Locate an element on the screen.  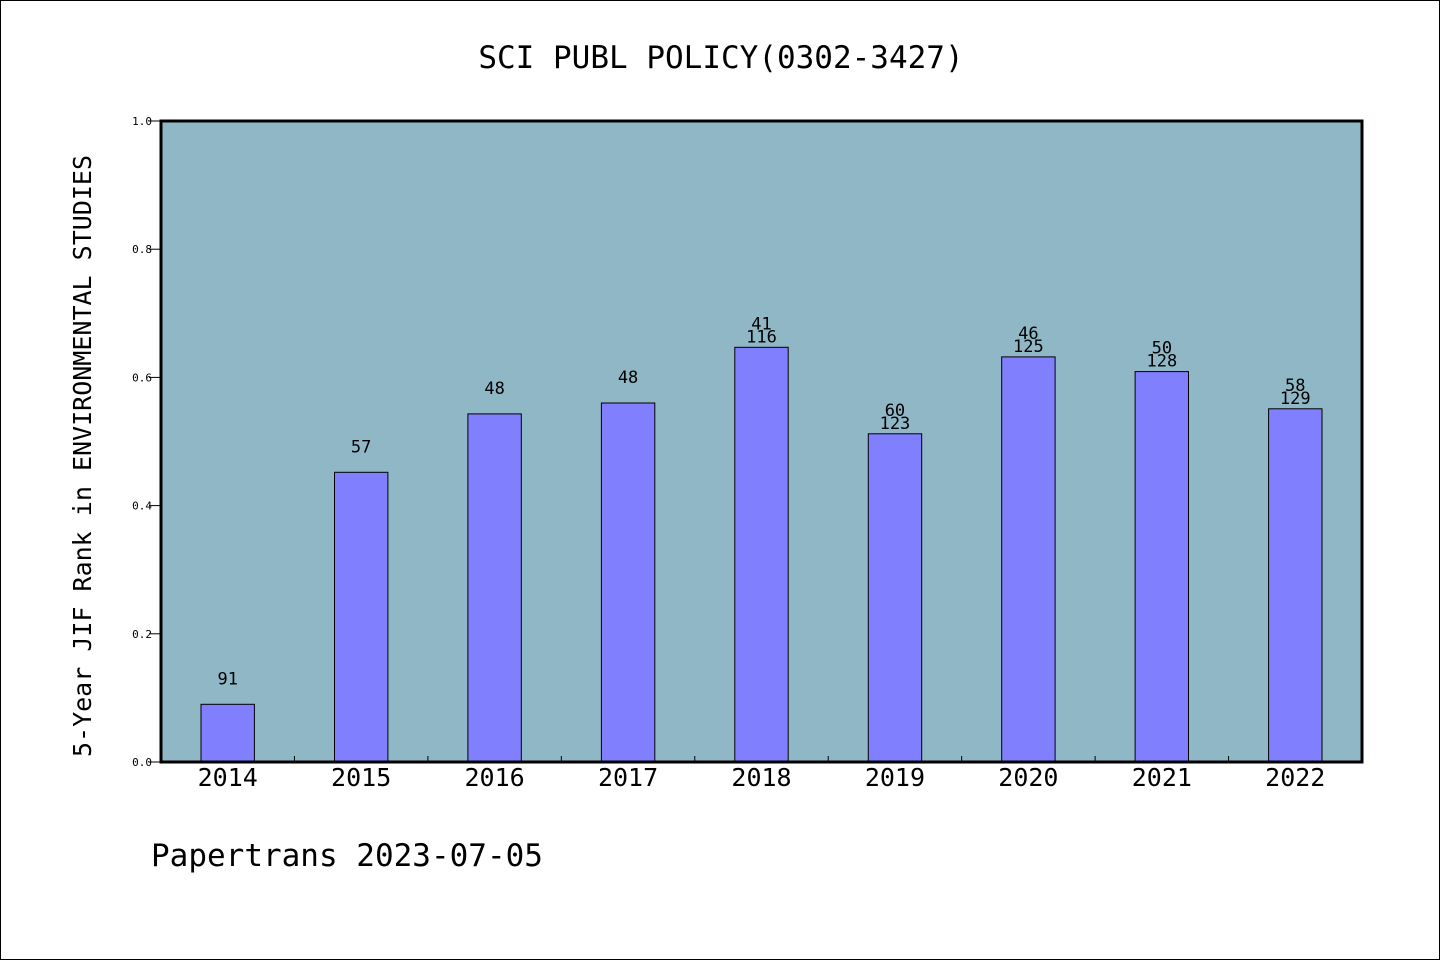
bar-2018 is located at coordinates (761, 554).